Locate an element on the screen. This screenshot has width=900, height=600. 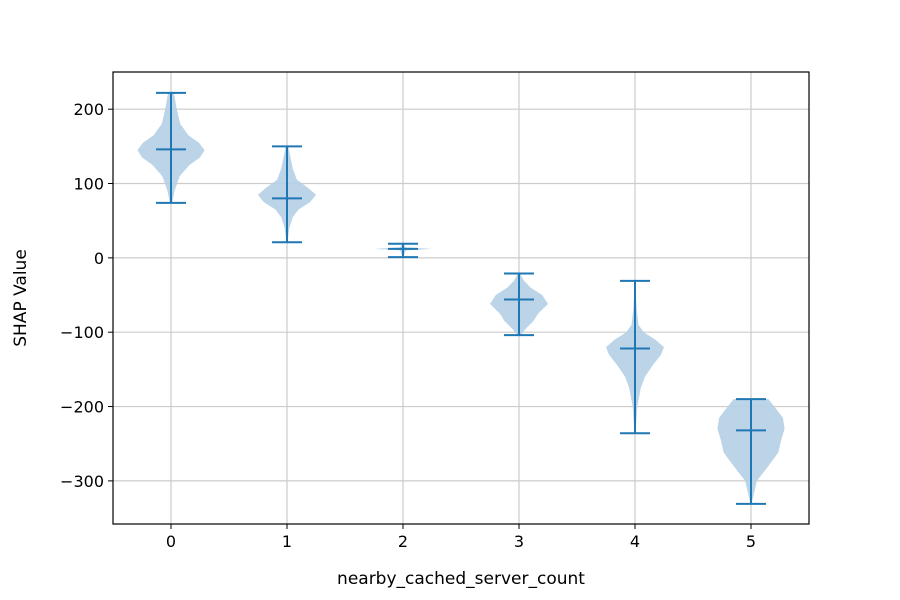
x-tick-label: 4 is located at coordinates (635, 541).